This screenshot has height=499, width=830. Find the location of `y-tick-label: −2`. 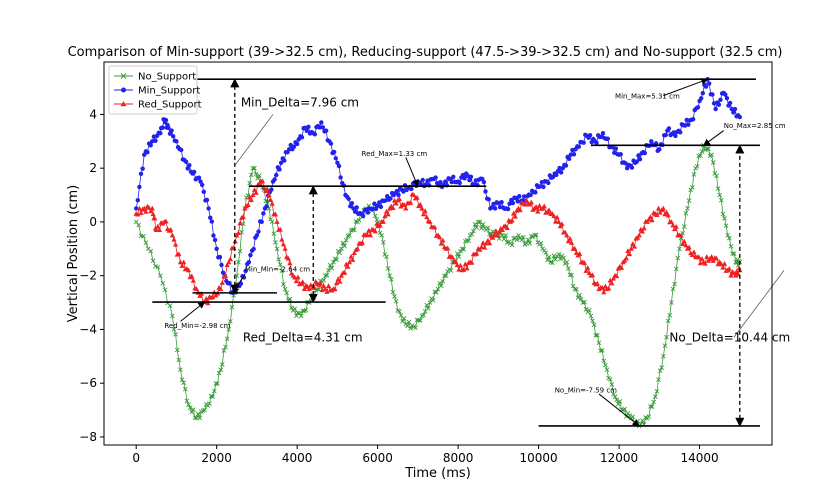

y-tick-label: −2 is located at coordinates (88, 276).